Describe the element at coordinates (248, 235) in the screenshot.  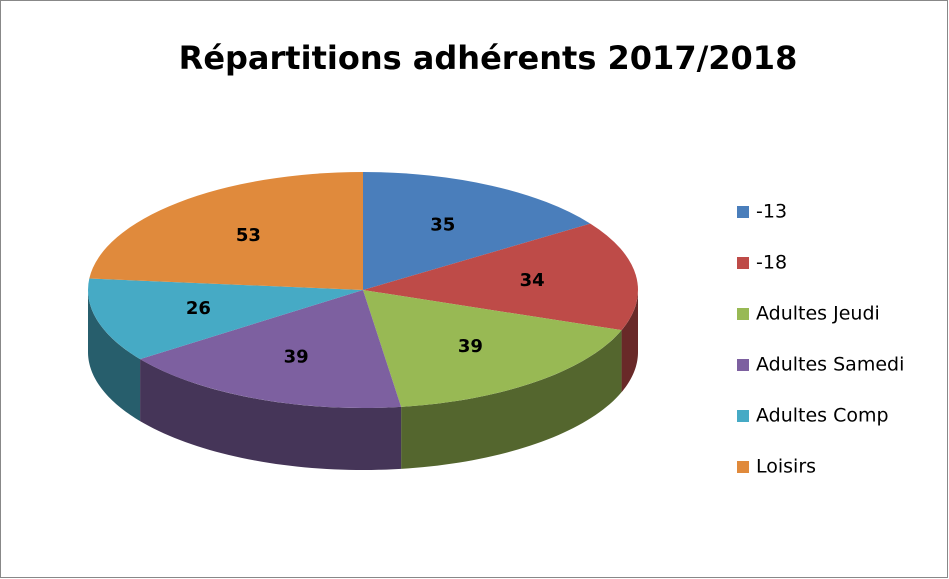
I see `data-label: 53` at that location.